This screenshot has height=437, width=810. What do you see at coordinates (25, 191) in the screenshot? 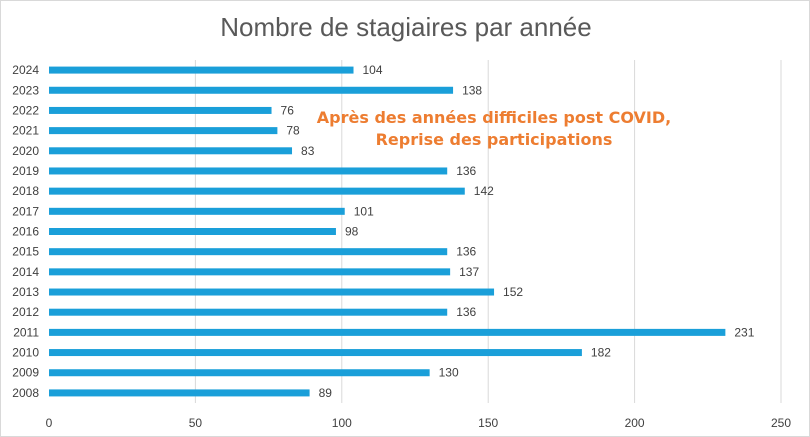
I see `y-tick-label: 2018` at bounding box center [25, 191].